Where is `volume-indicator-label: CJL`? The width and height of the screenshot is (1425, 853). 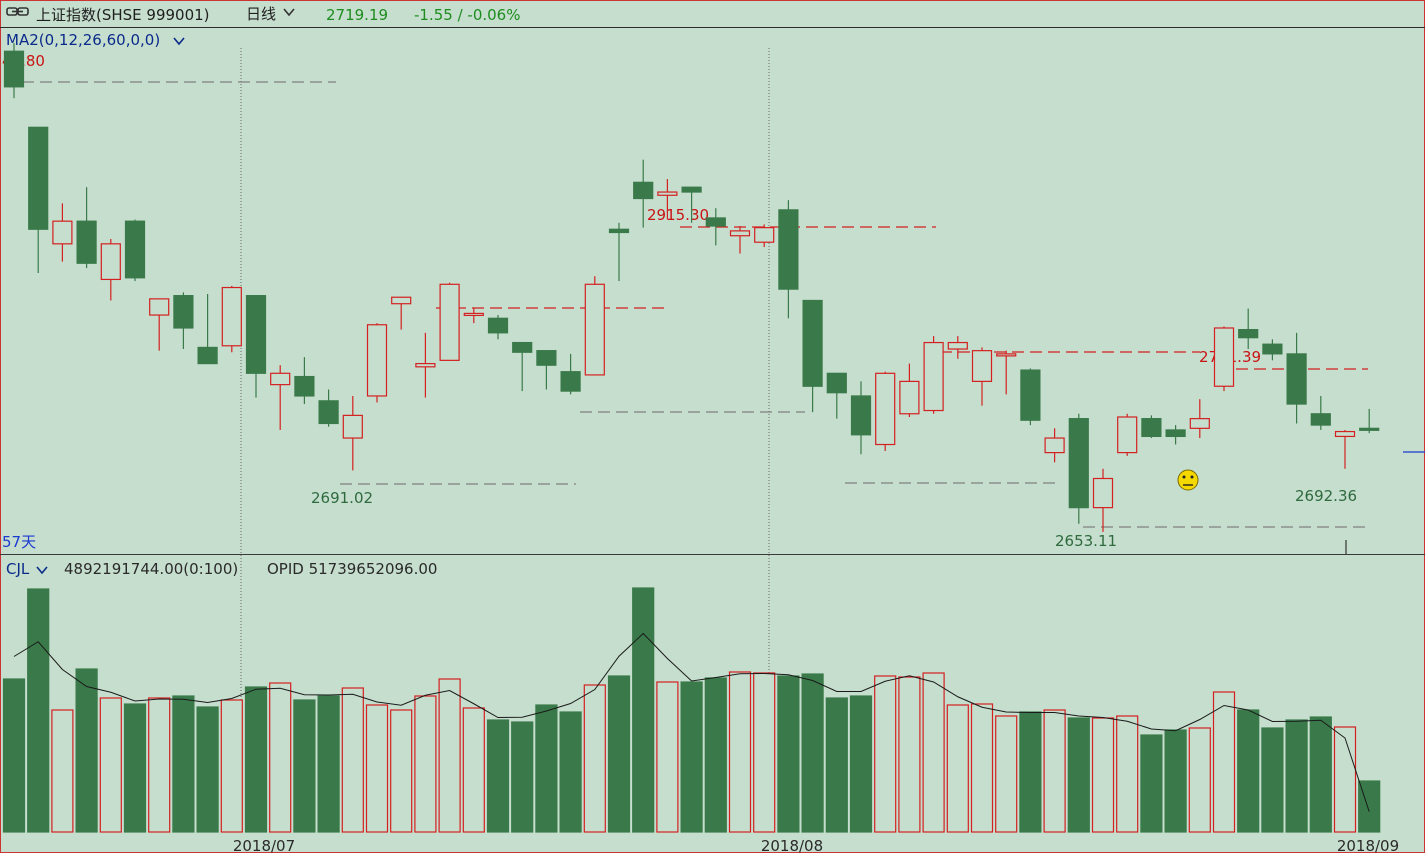 volume-indicator-label: CJL is located at coordinates (18, 569).